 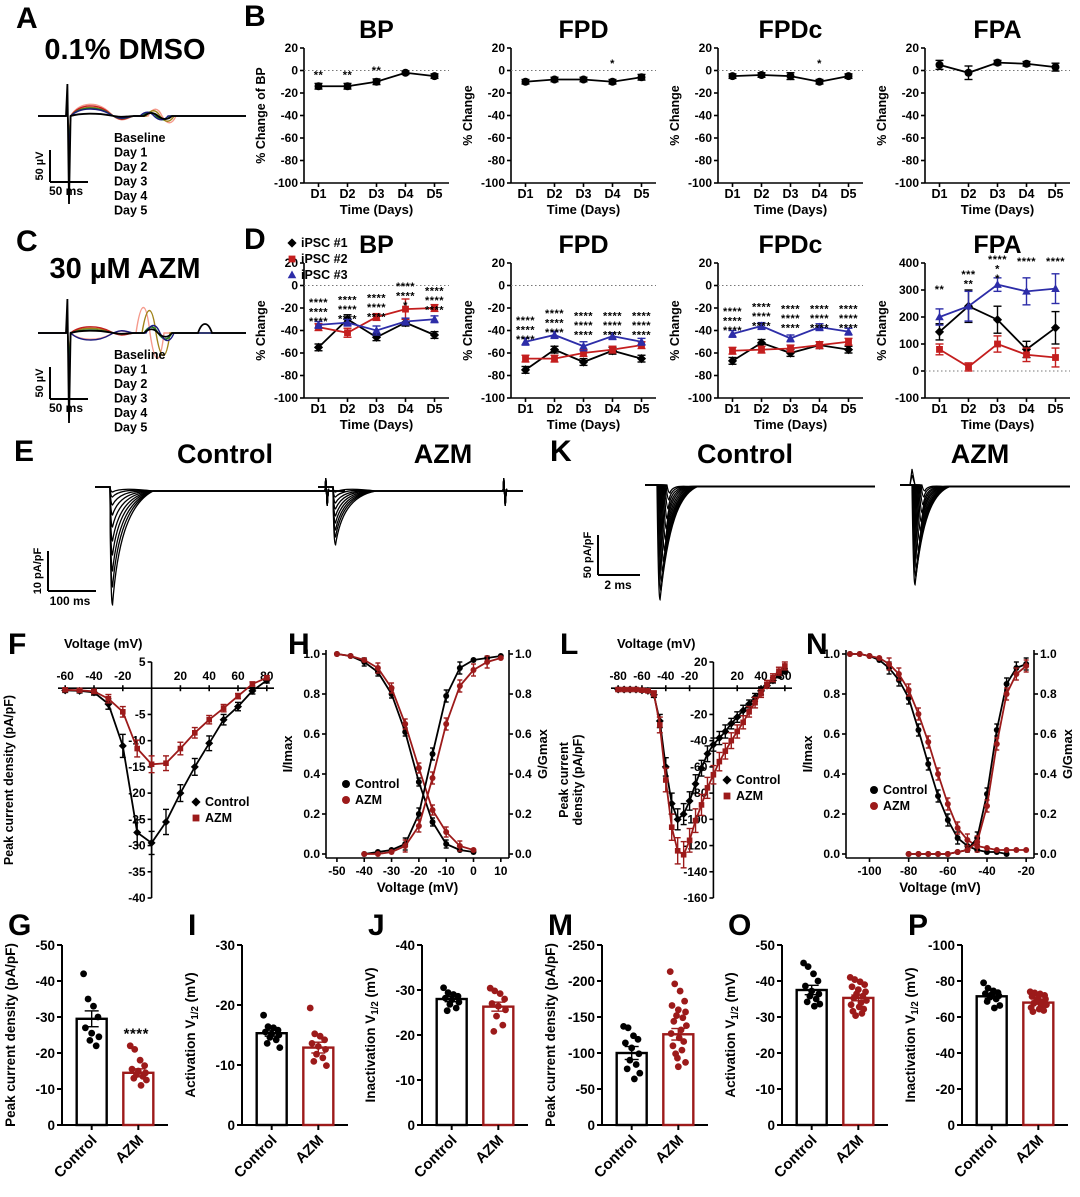 I want to click on svg-text: FPDc, so click(x=791, y=30).